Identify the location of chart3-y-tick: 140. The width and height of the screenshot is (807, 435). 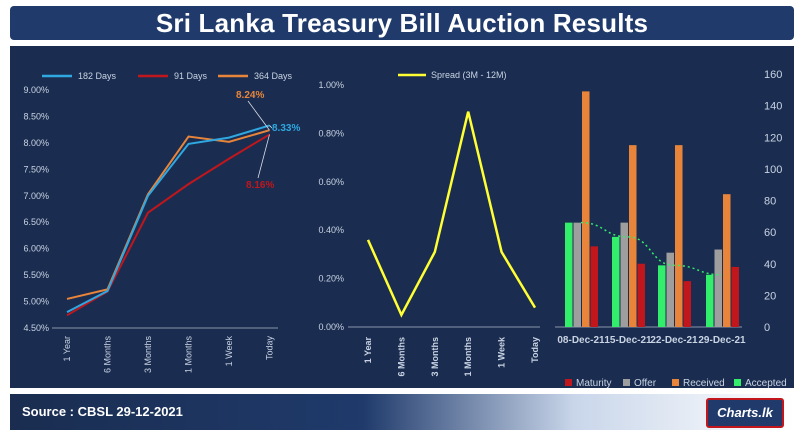
(773, 107).